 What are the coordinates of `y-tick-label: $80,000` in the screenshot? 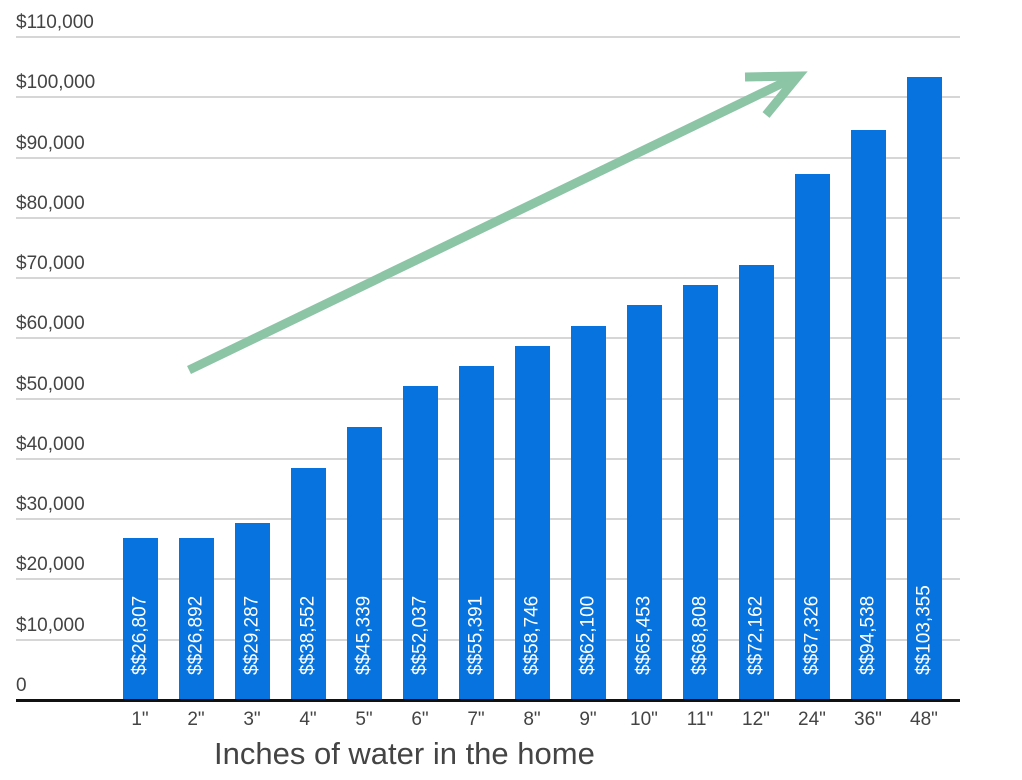 It's located at (50, 203).